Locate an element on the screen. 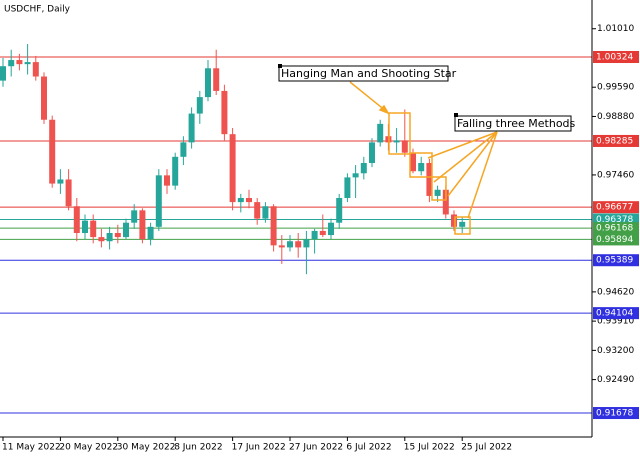 The image size is (640, 461). x-tick-label: 20 May 2022 is located at coordinates (88, 448).